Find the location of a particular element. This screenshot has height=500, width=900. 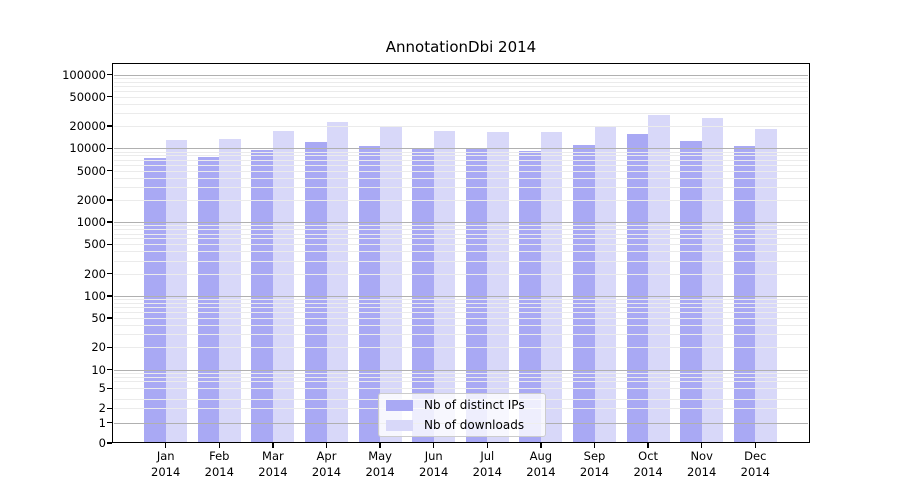

bar-ips-nov is located at coordinates (691, 291).